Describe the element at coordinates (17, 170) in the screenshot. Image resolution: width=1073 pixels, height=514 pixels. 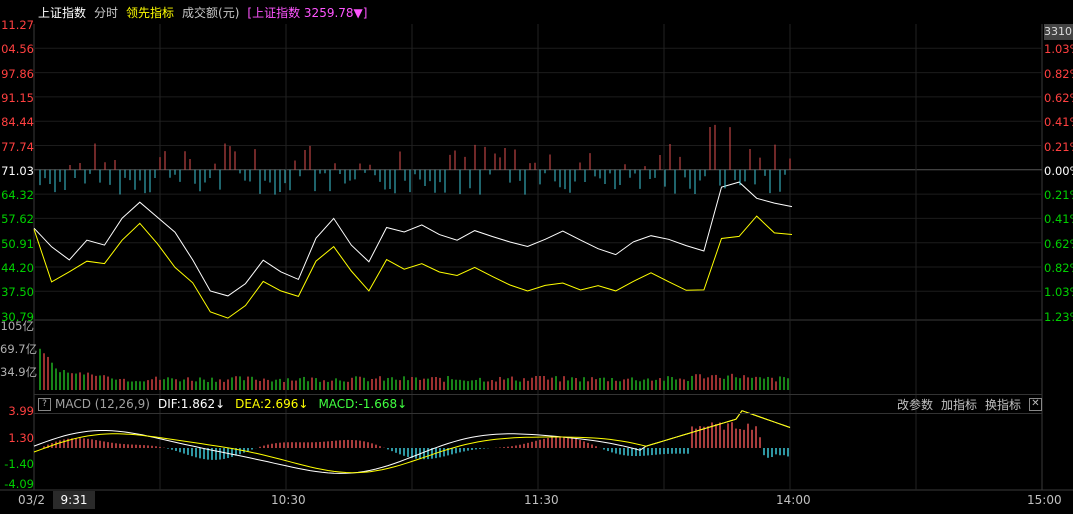
I see `price-axis-label: 71.03` at that location.